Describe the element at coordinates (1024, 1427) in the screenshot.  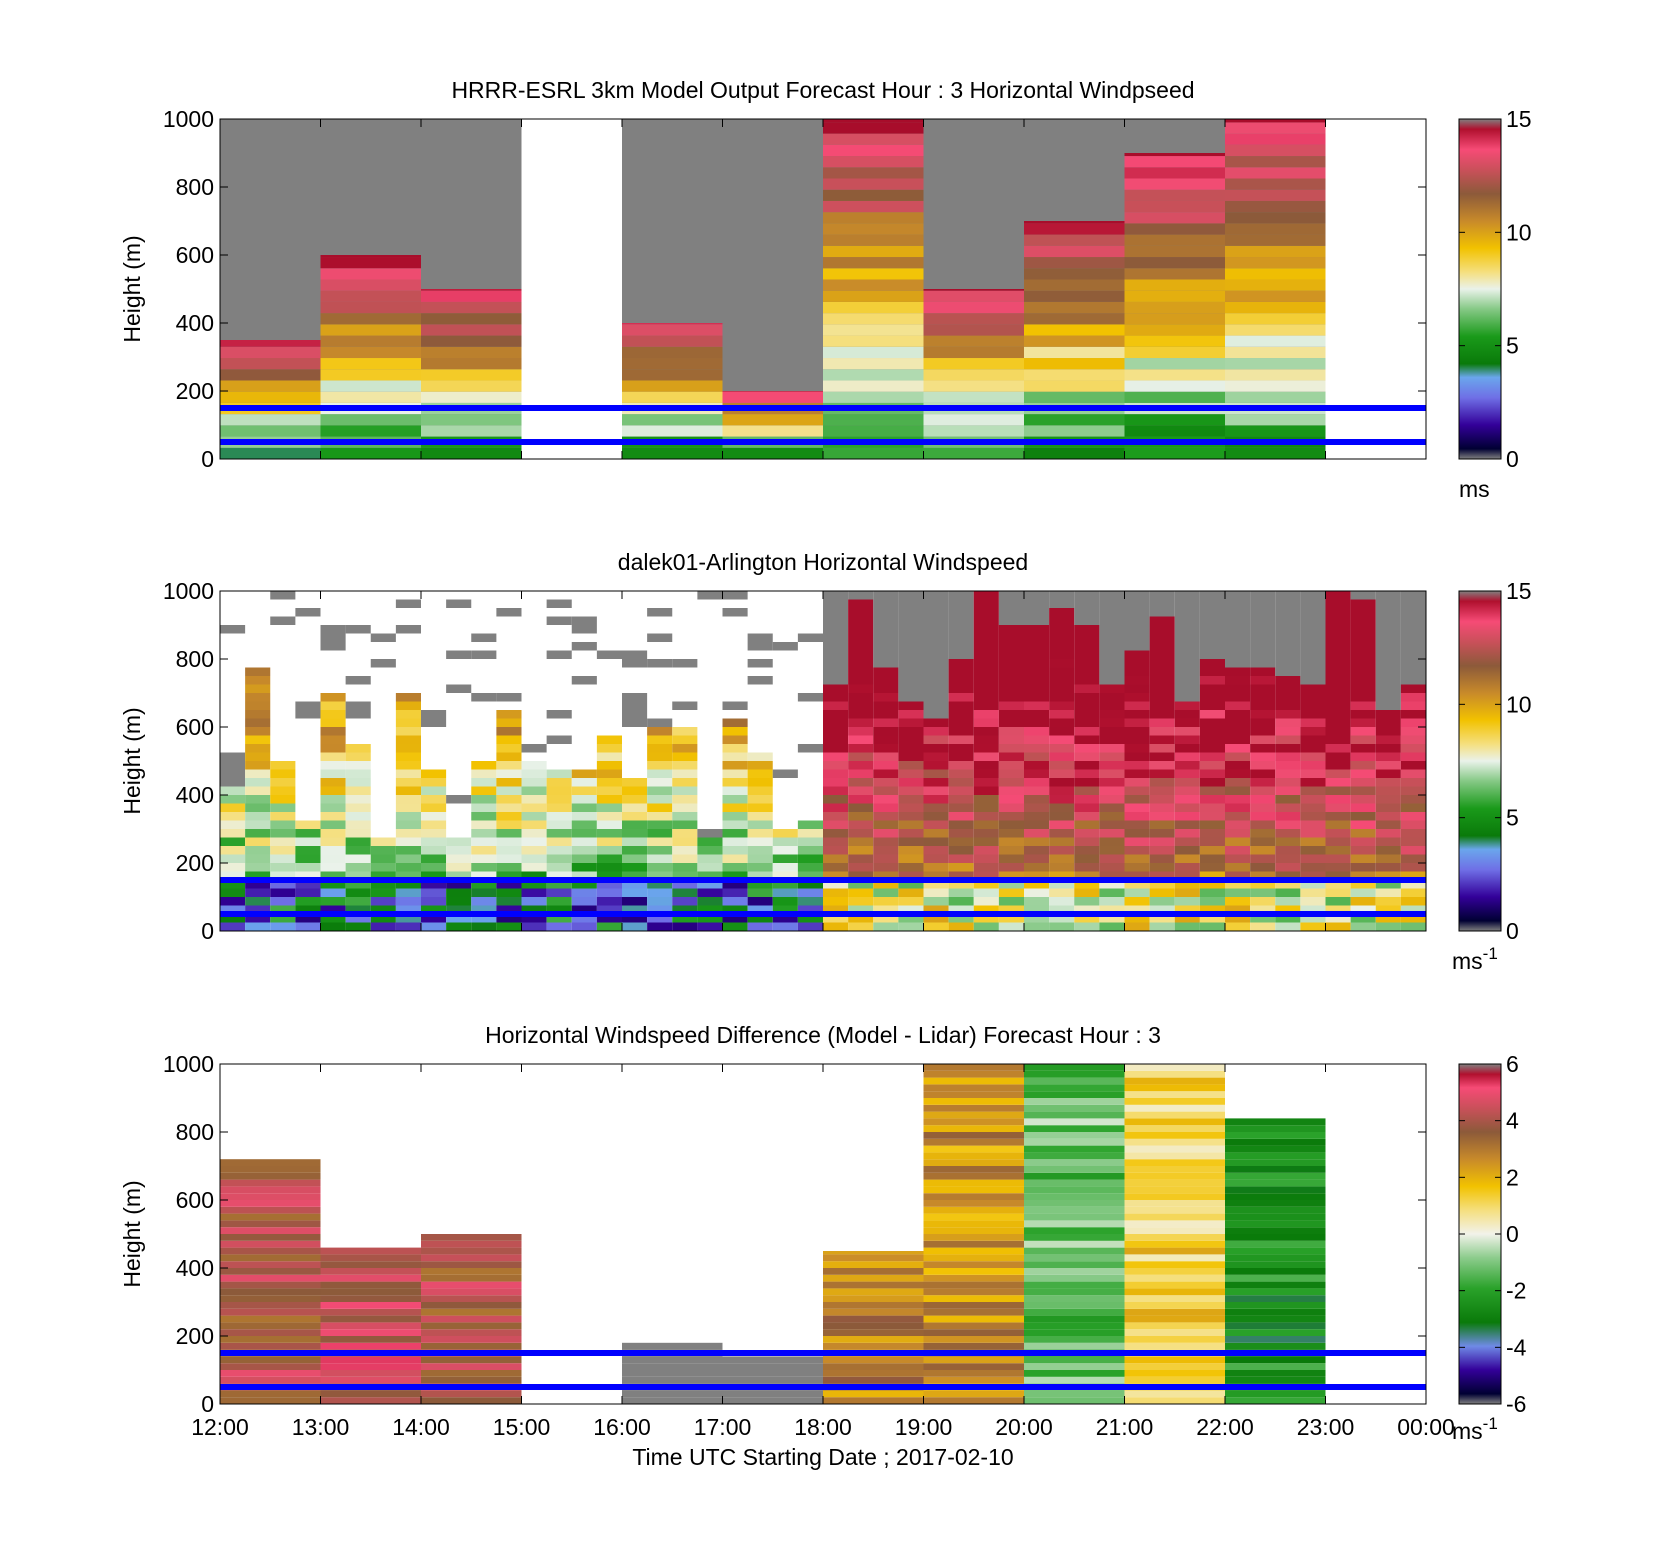
I see `x-tick-label: 20:00` at that location.